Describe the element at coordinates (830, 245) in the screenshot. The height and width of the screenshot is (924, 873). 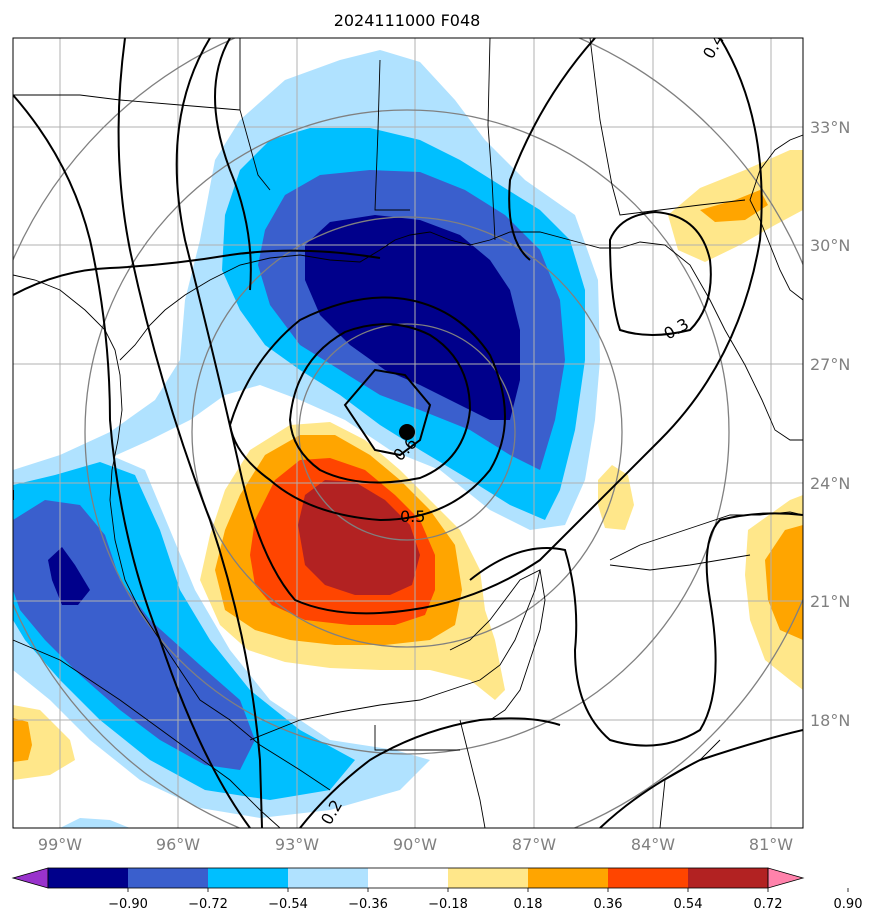
I see `lat-label-30: 30°N` at that location.